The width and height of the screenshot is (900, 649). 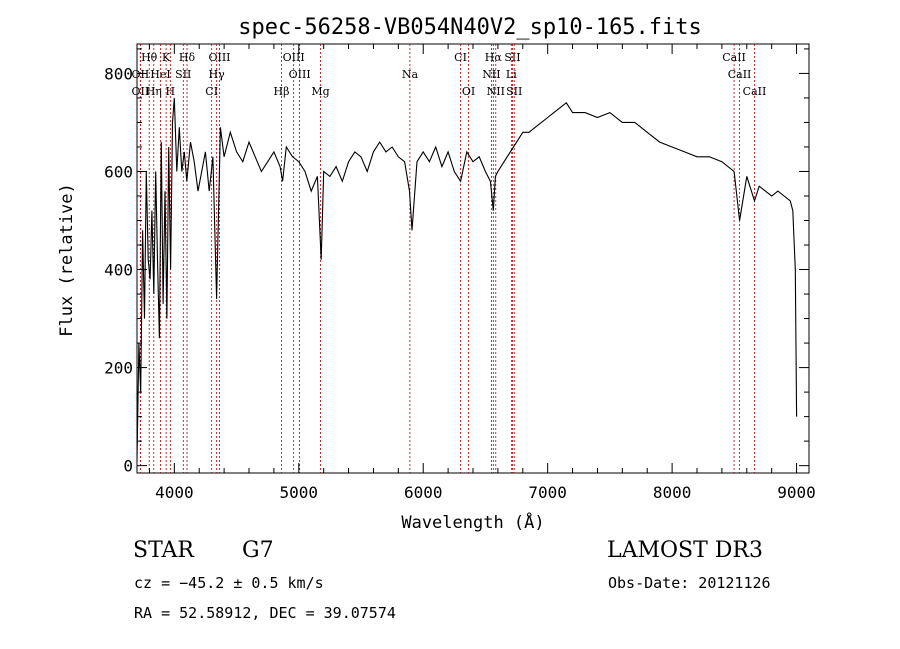 I want to click on x-tick-label: 5000, so click(x=299, y=492).